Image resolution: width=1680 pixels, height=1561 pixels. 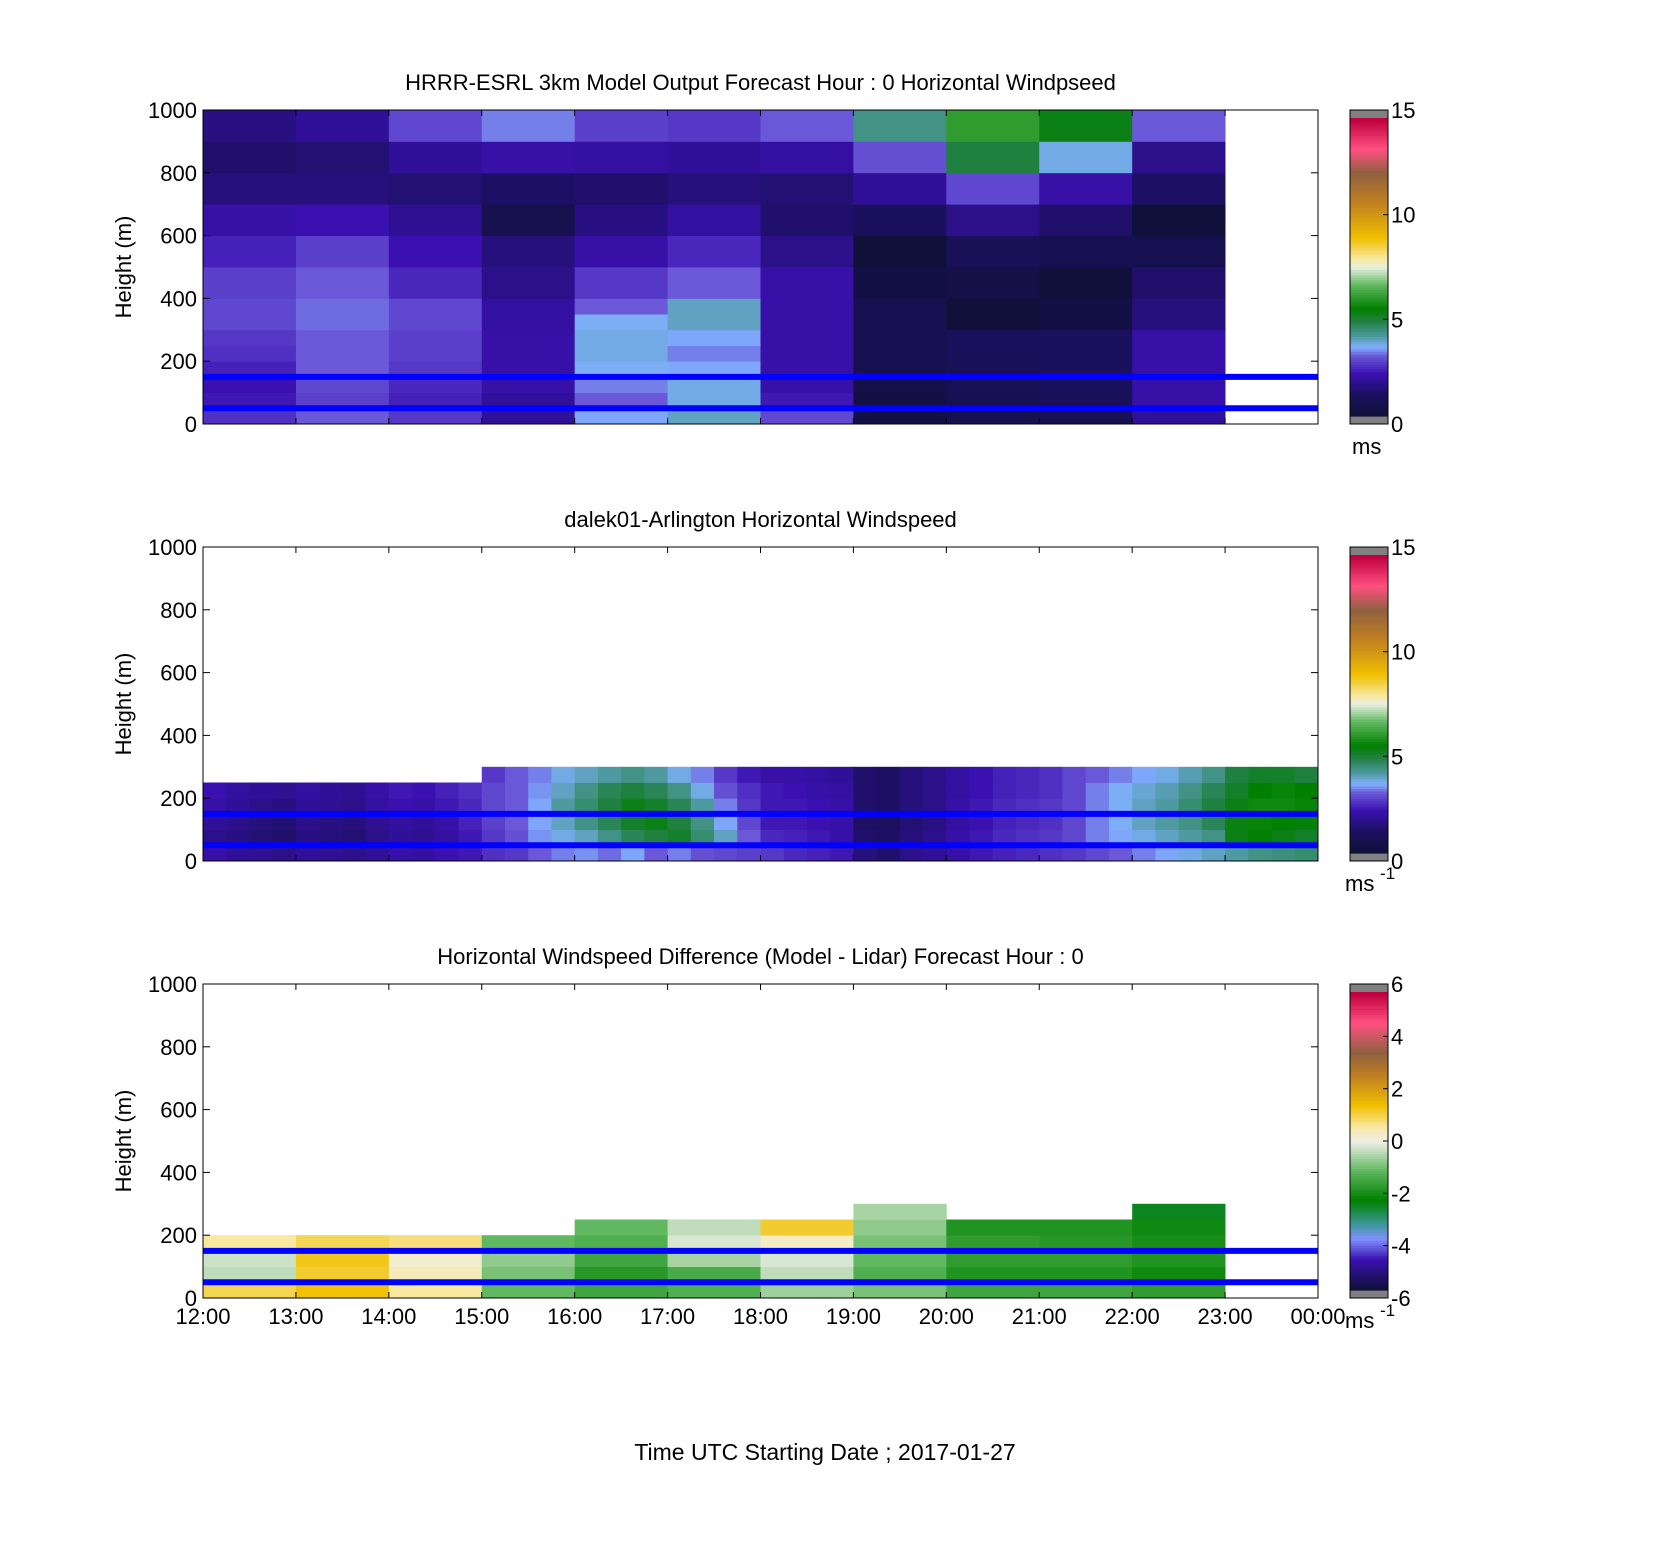 What do you see at coordinates (1397, 1141) in the screenshot?
I see `colorbar-tick-label: 0` at bounding box center [1397, 1141].